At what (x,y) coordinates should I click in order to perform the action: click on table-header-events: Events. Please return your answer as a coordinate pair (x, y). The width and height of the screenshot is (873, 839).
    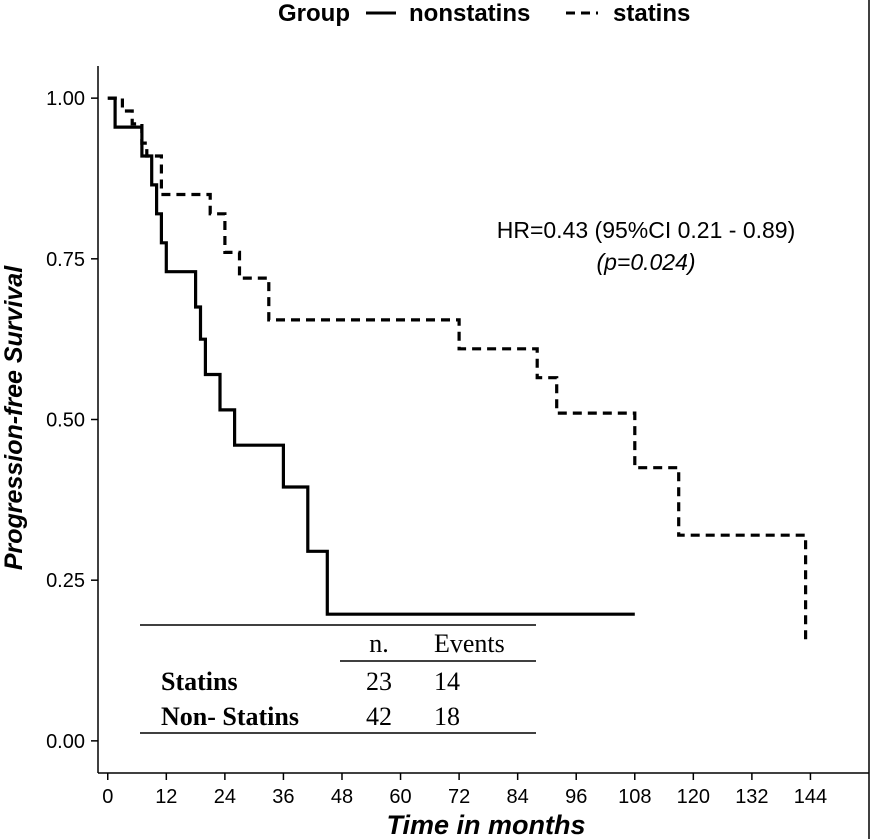
    Looking at the image, I should click on (469, 643).